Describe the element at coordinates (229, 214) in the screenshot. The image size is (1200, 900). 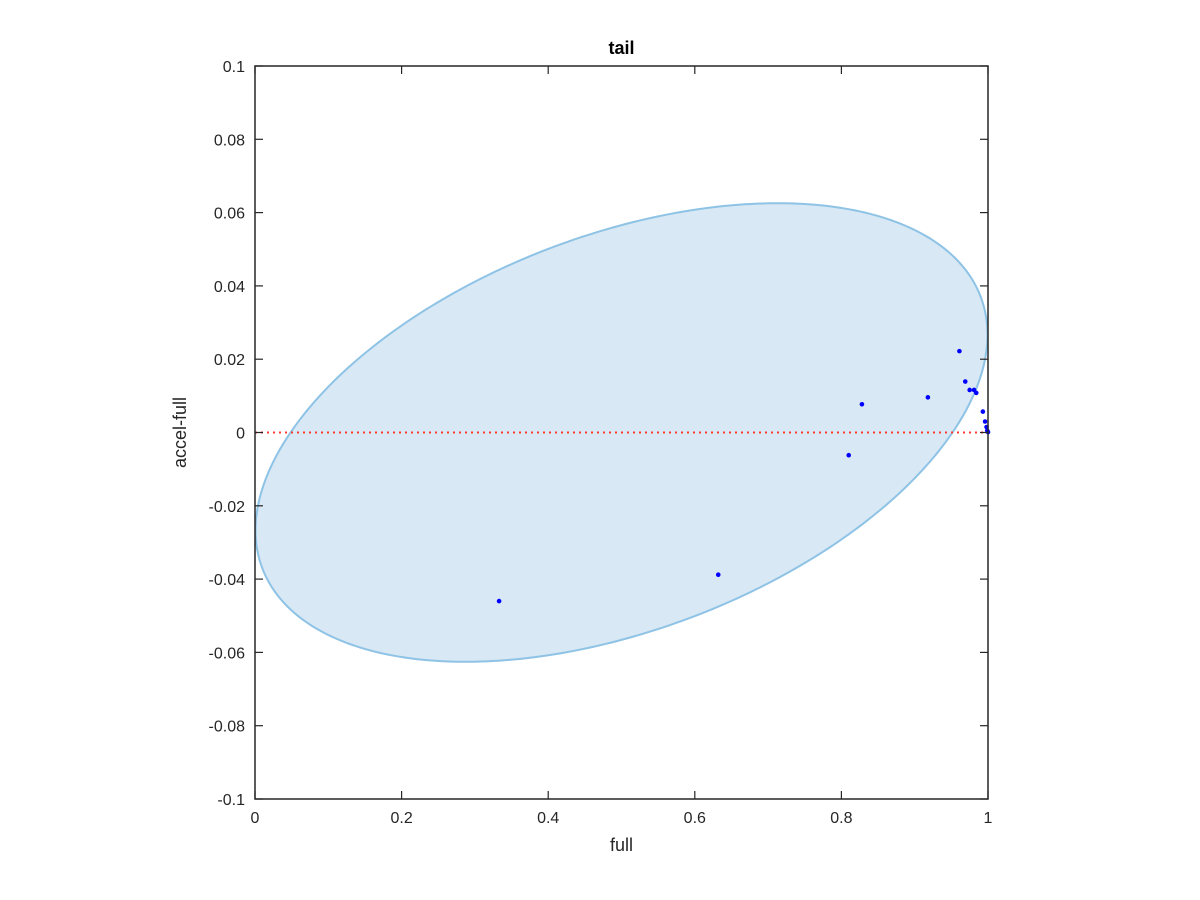
I see `y-tick-label-8: 0.06` at that location.